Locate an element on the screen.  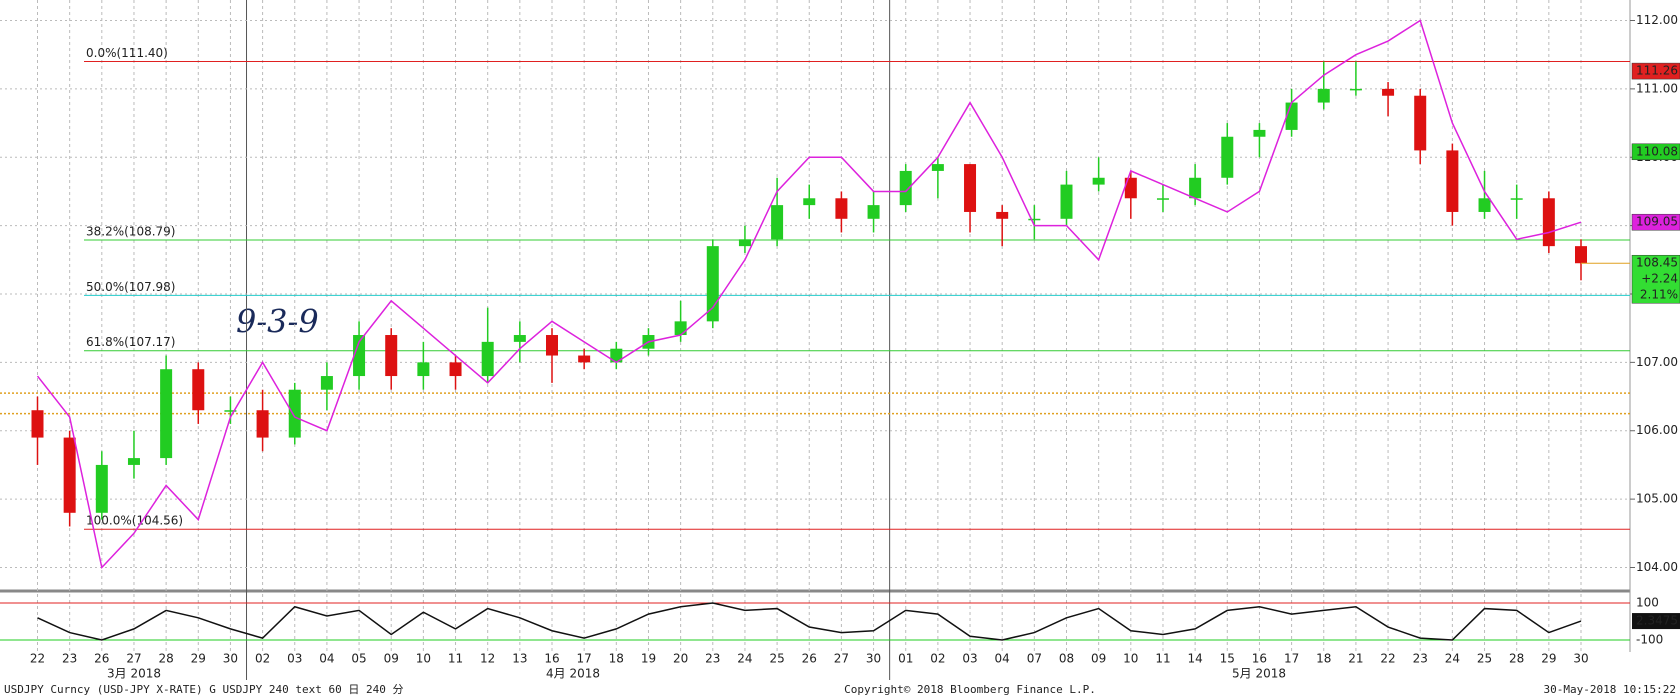
fib-label: 61.8%(107.17) is located at coordinates (130, 342).